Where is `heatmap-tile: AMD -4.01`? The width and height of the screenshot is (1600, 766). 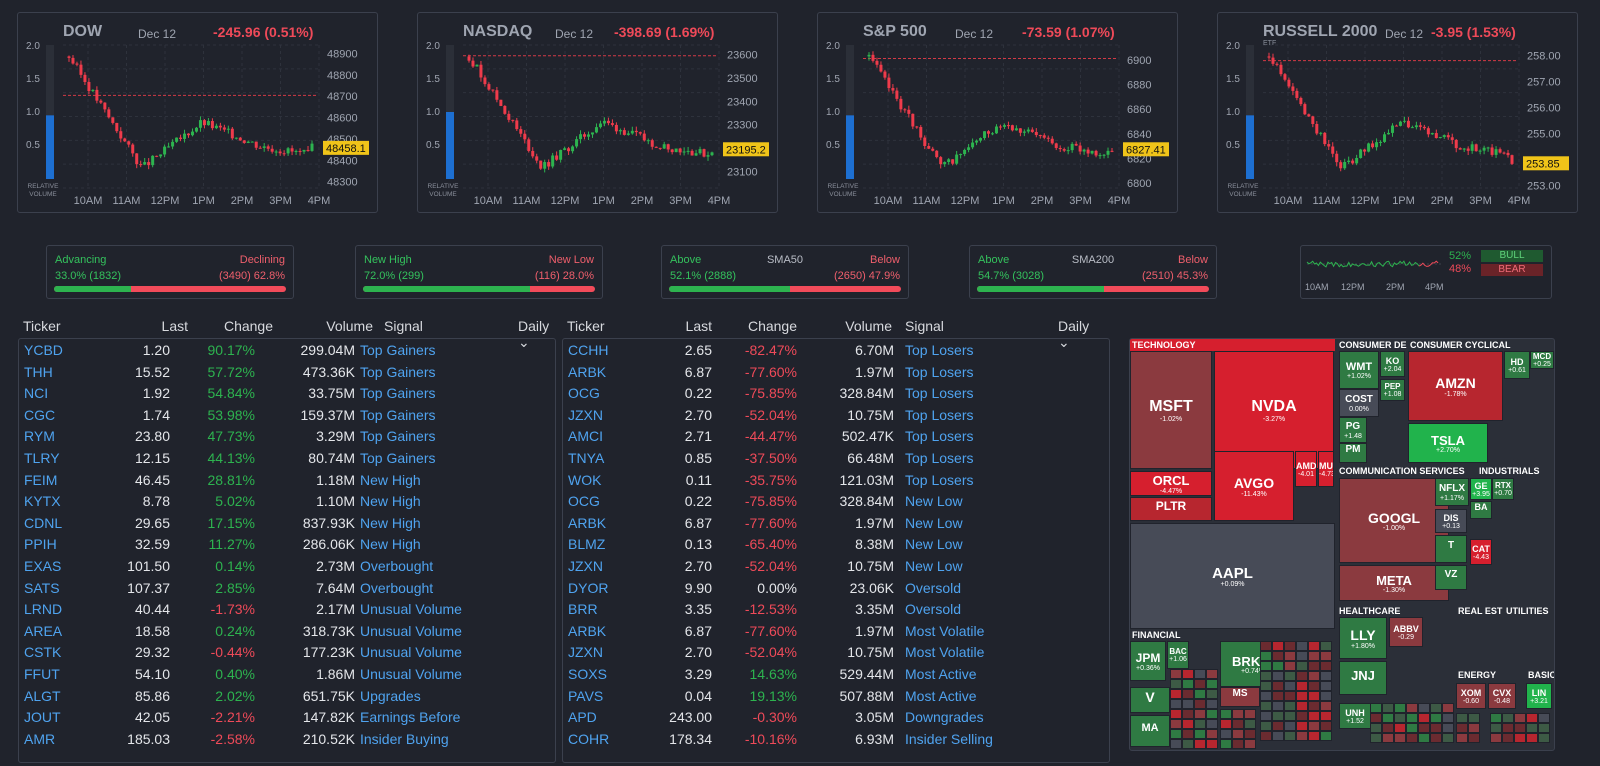 heatmap-tile: AMD -4.01 is located at coordinates (1306, 469).